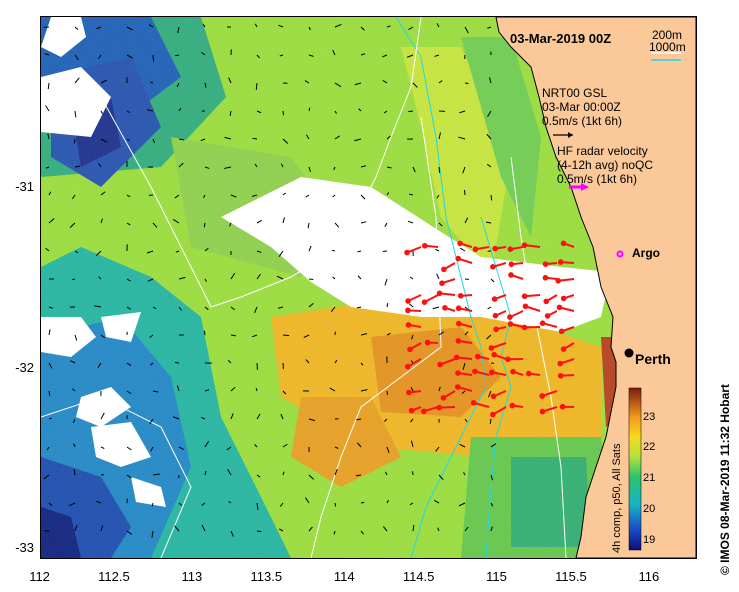 This screenshot has width=739, height=592. I want to click on x-tick-label: 112, so click(39, 576).